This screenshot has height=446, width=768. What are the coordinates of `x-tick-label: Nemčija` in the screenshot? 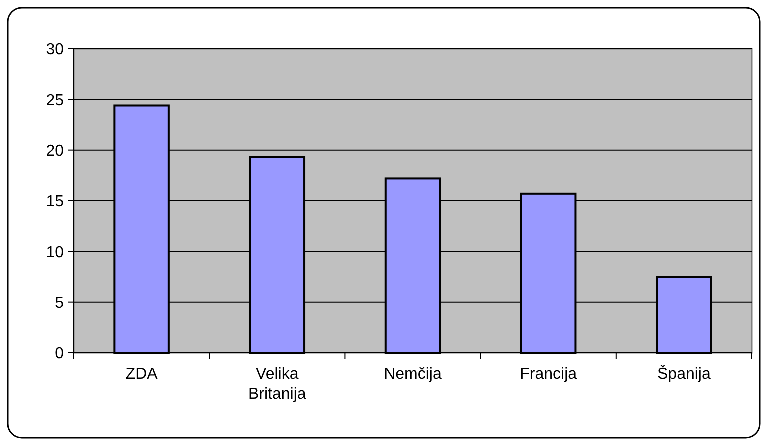 It's located at (413, 374).